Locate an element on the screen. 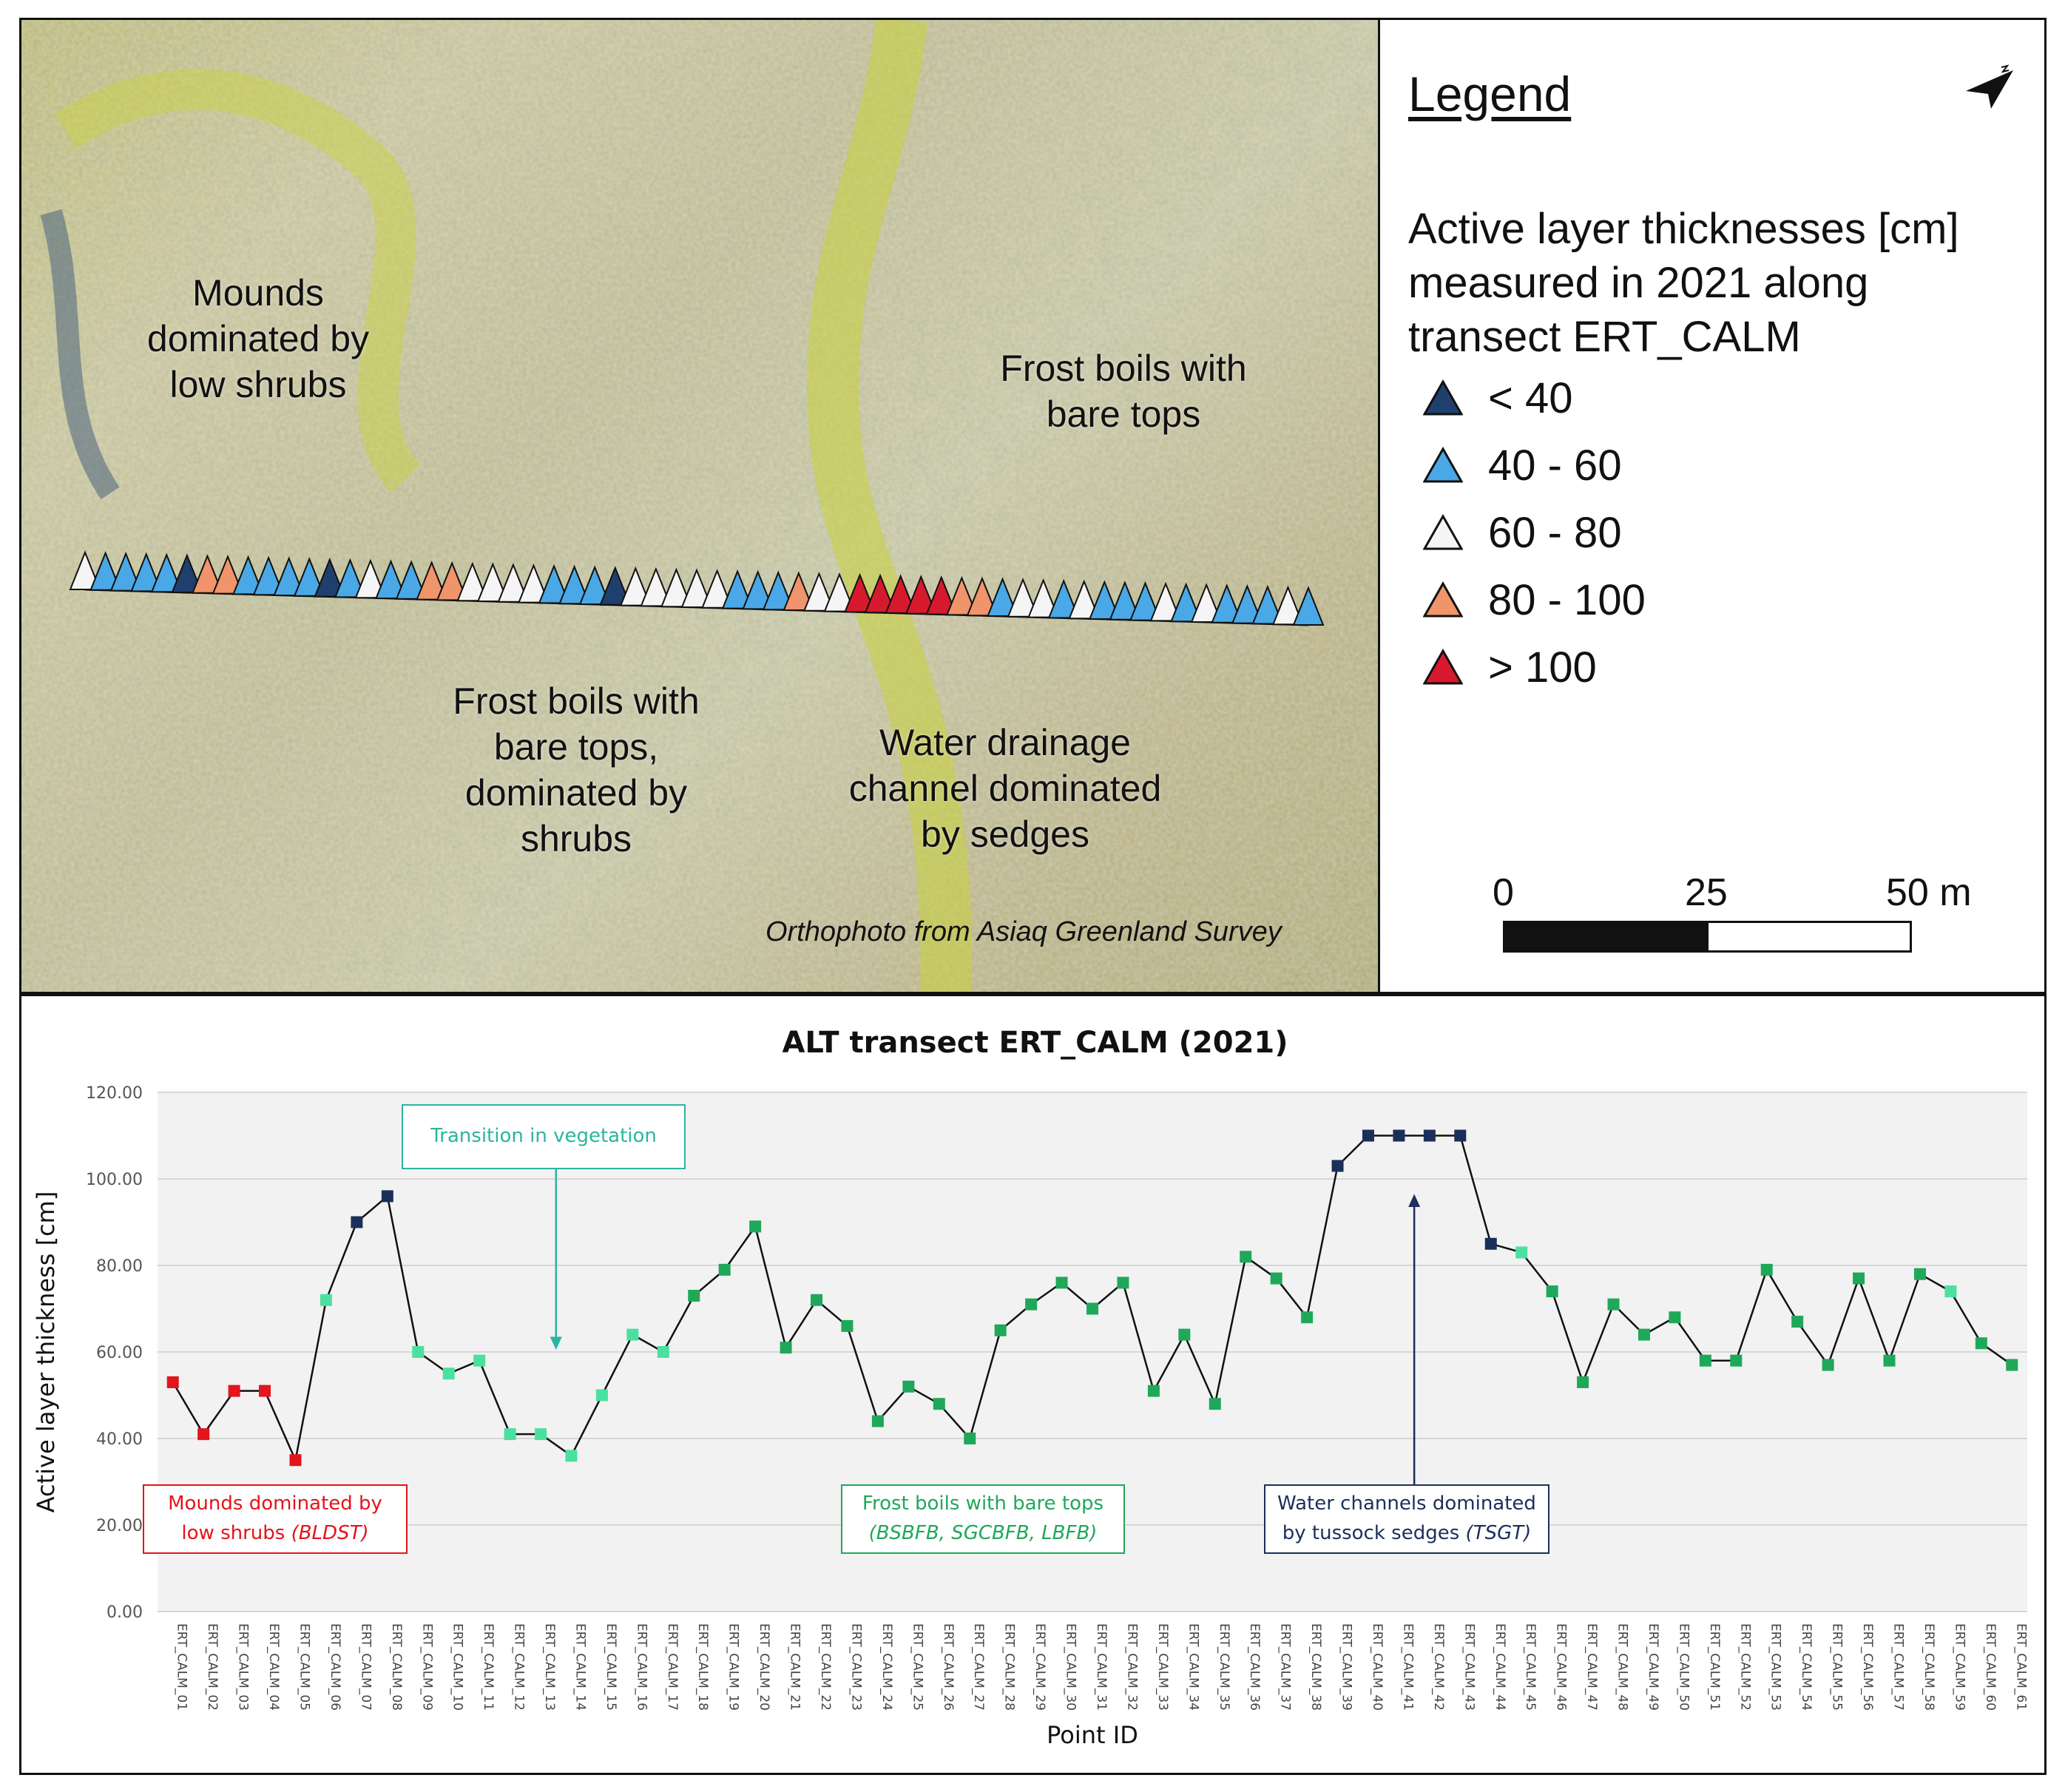  legend-item: 80 - 100 is located at coordinates (1534, 600).